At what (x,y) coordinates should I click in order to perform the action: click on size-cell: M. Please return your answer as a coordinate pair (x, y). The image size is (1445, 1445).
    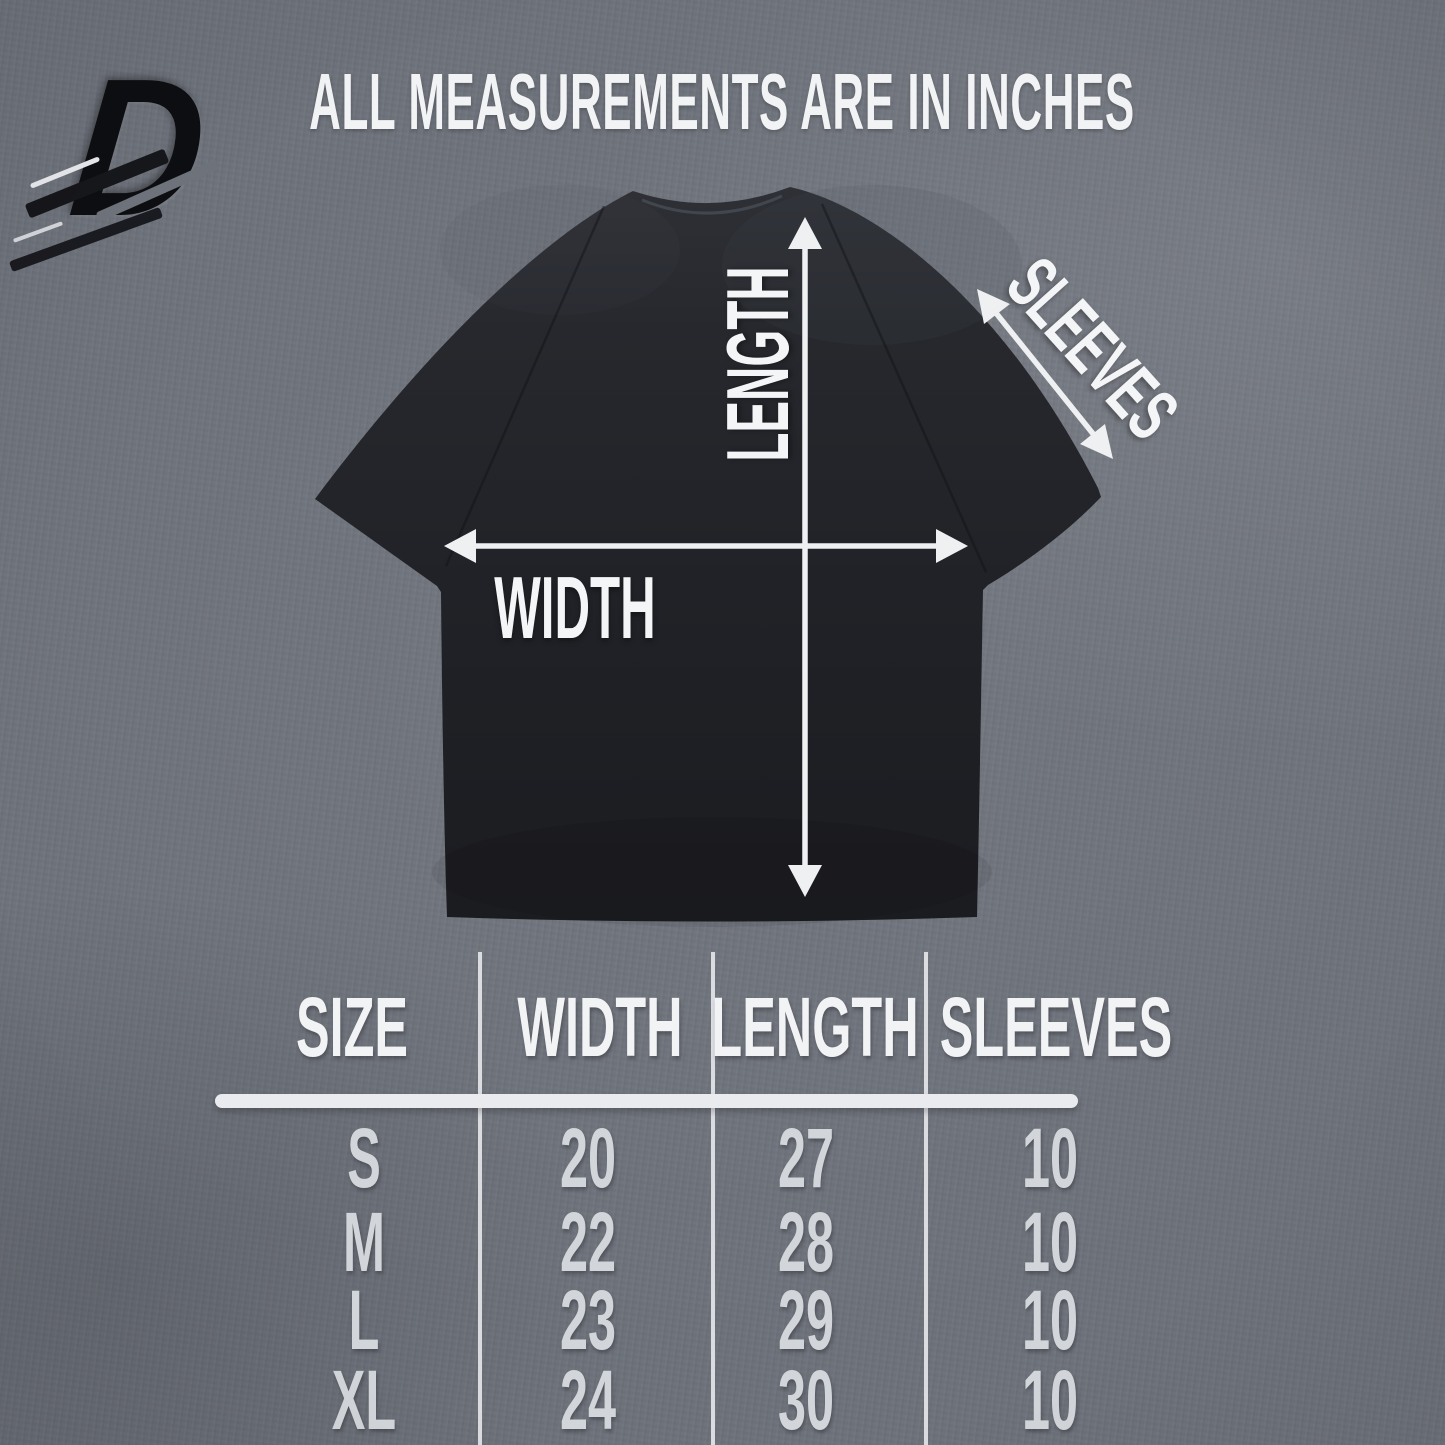
    Looking at the image, I should click on (364, 1242).